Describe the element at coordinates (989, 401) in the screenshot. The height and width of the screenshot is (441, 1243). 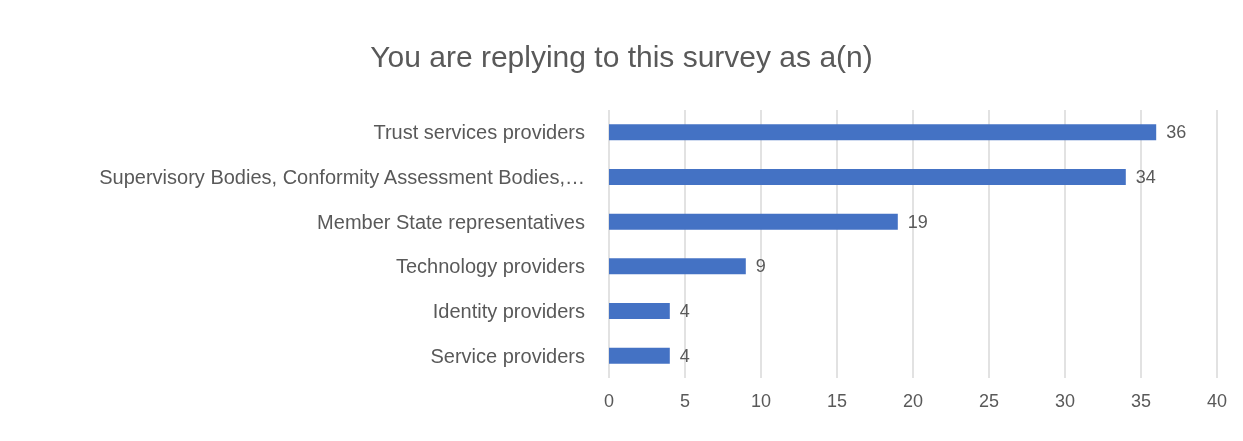
I see `x-tick-label: 25` at that location.